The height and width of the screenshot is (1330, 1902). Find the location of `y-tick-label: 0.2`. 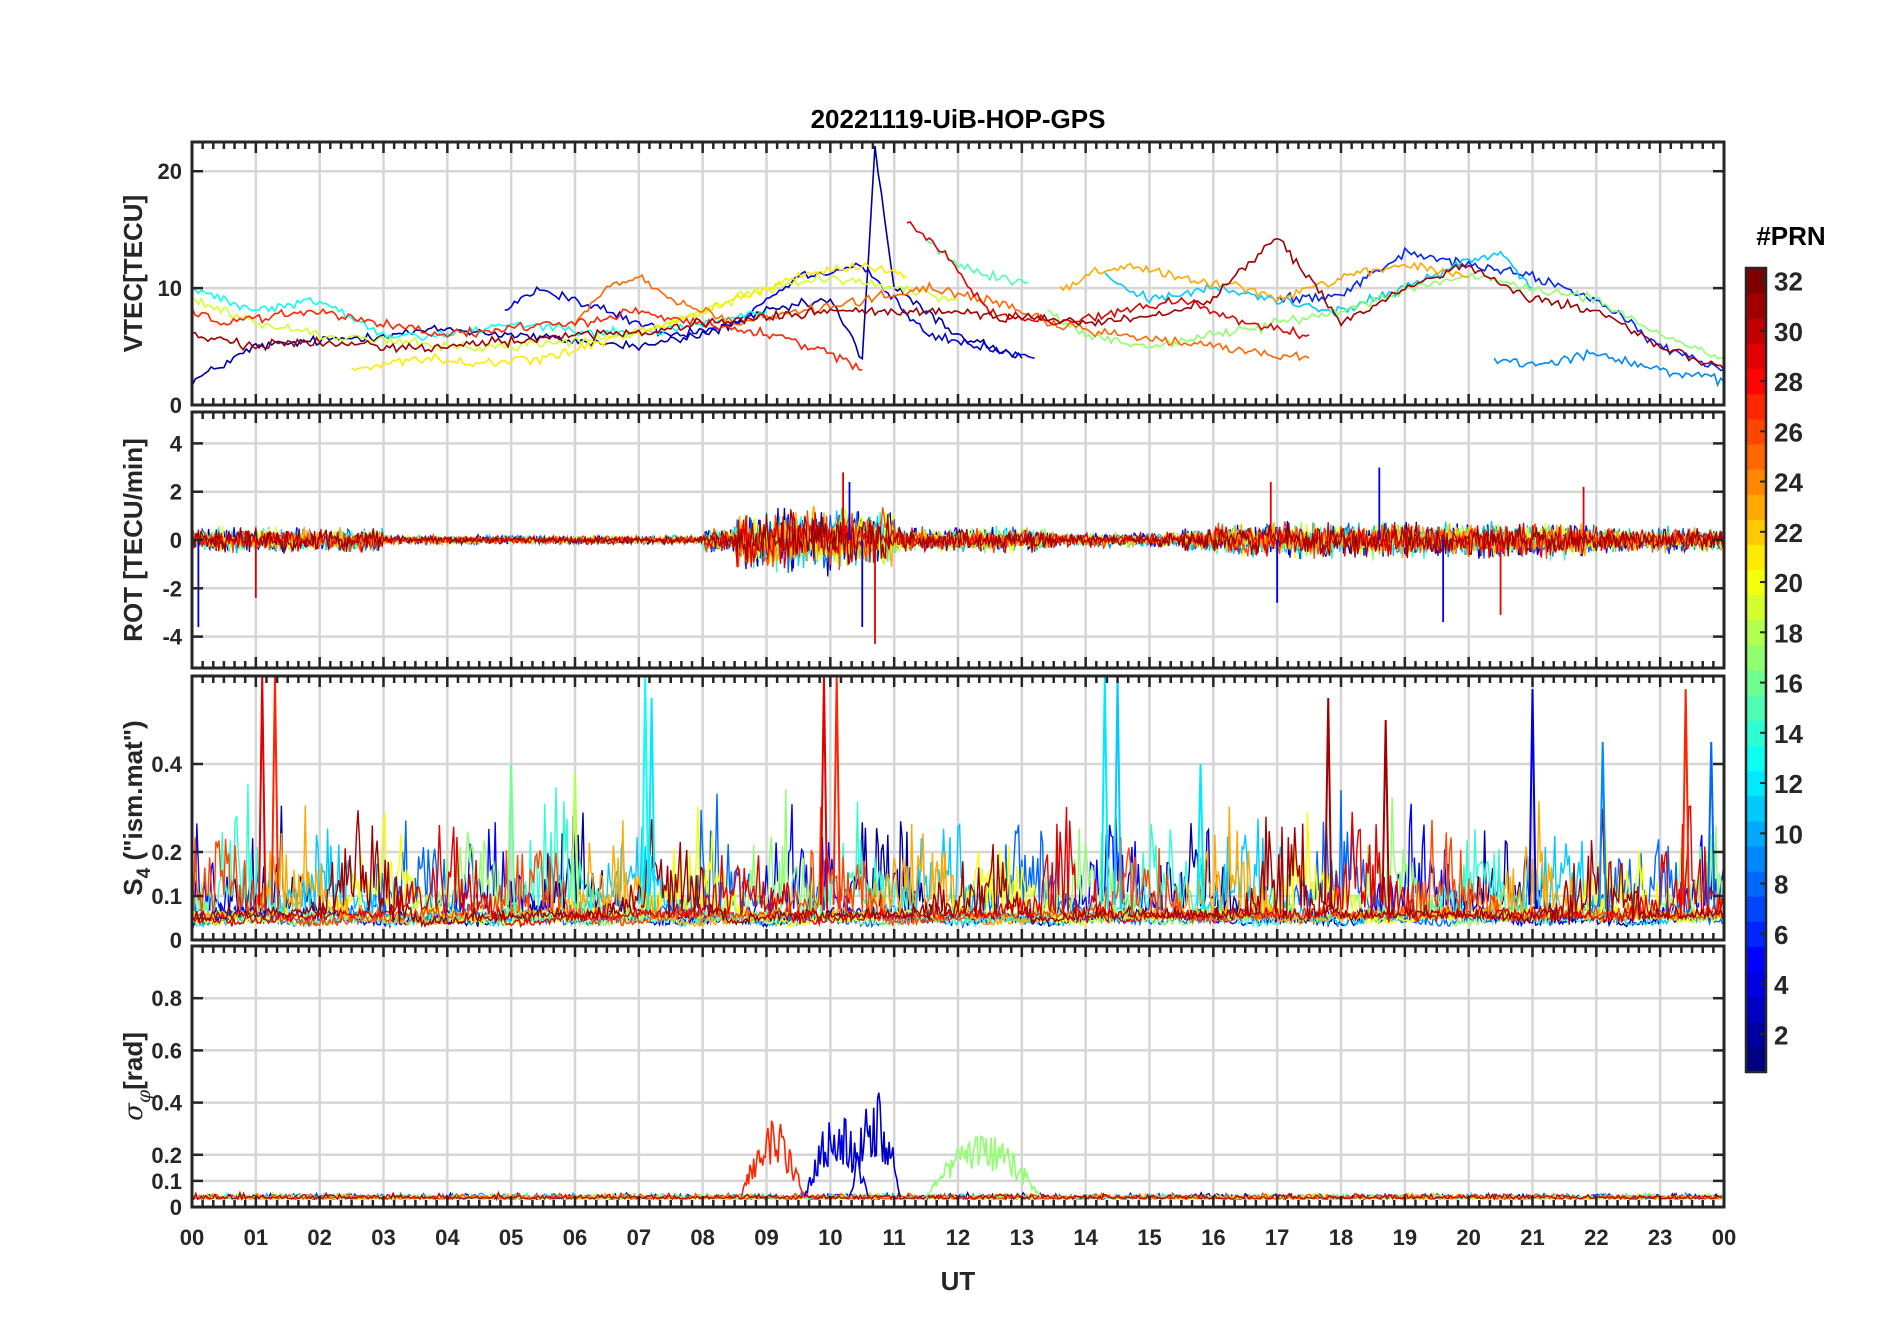

y-tick-label: 0.2 is located at coordinates (166, 852).